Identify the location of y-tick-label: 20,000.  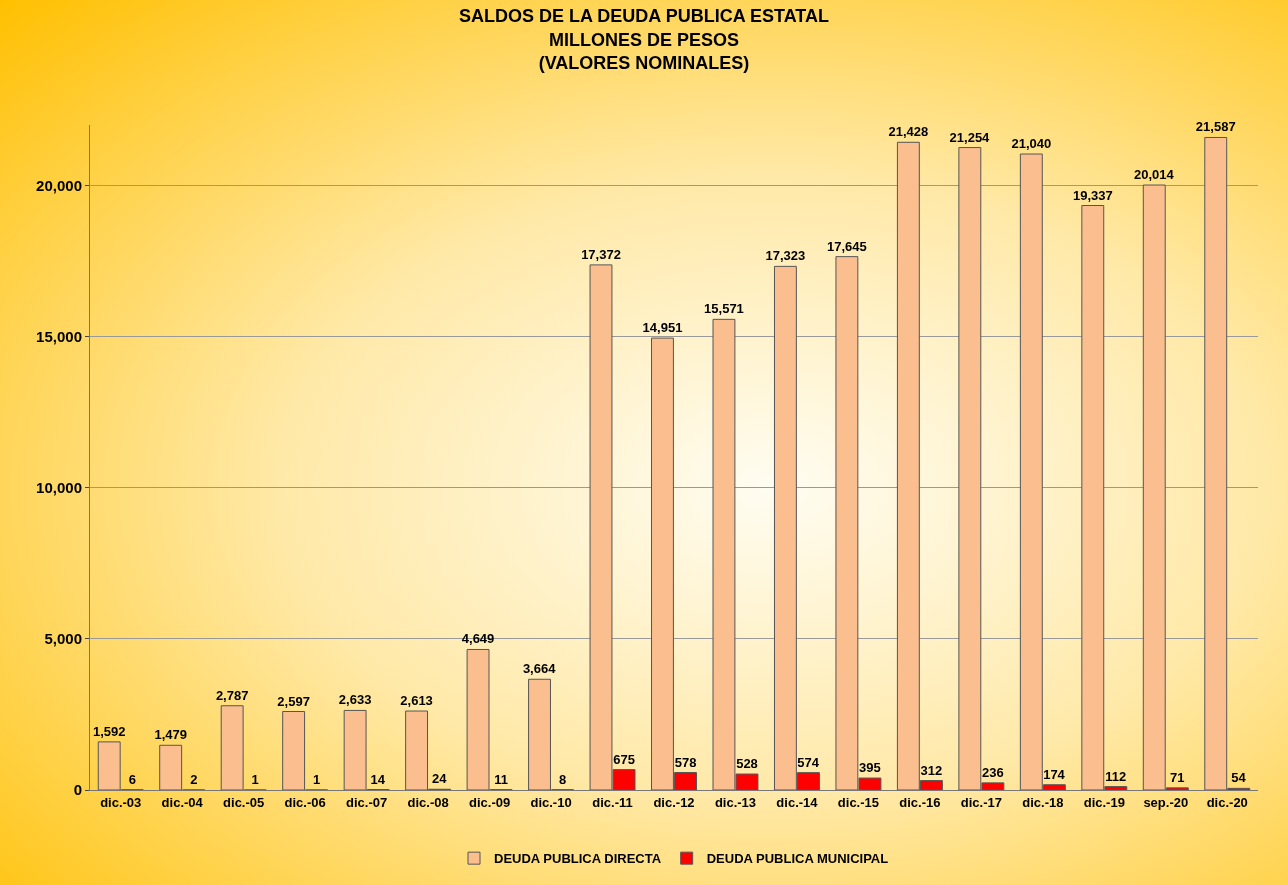
(59, 185).